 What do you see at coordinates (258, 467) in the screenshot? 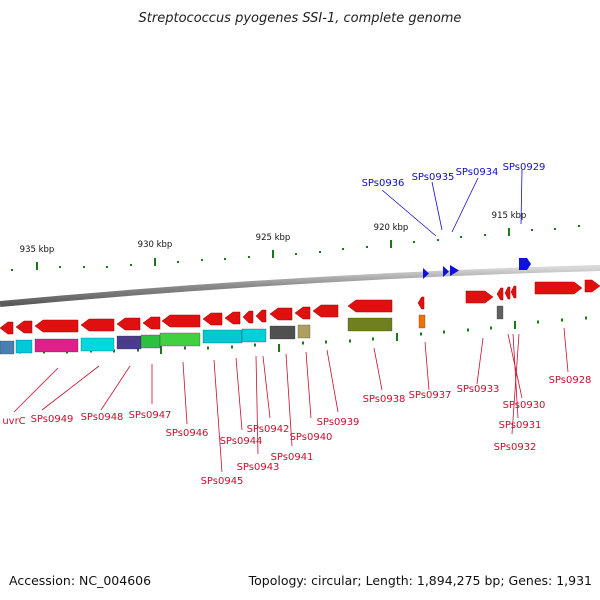
I see `gene-label: SPs0943` at bounding box center [258, 467].